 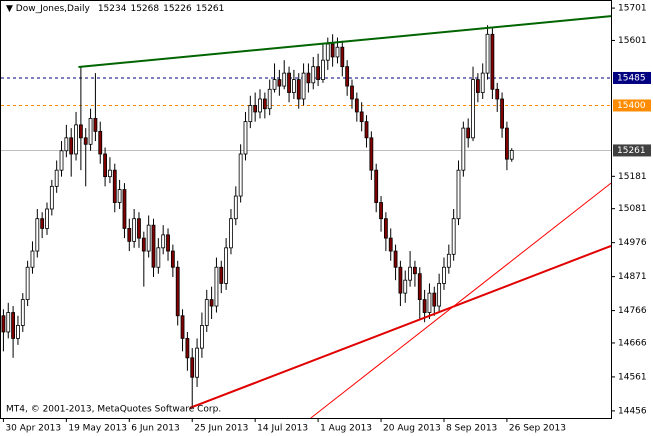 I want to click on chart-title: Dow_Jones,Daily, so click(x=53, y=9).